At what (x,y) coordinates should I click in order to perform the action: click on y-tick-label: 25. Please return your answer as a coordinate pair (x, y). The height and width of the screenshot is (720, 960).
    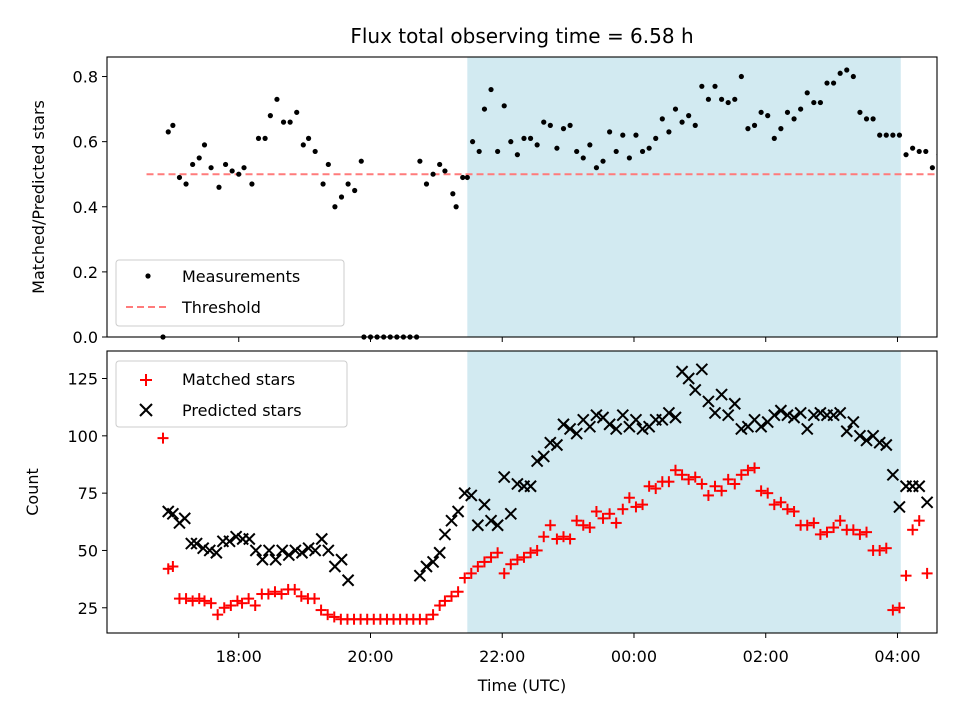
    Looking at the image, I should click on (88, 608).